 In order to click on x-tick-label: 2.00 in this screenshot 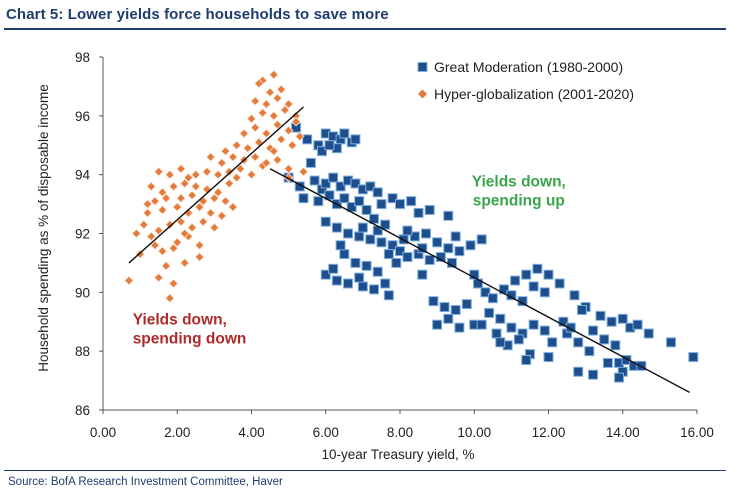, I will do `click(177, 432)`.